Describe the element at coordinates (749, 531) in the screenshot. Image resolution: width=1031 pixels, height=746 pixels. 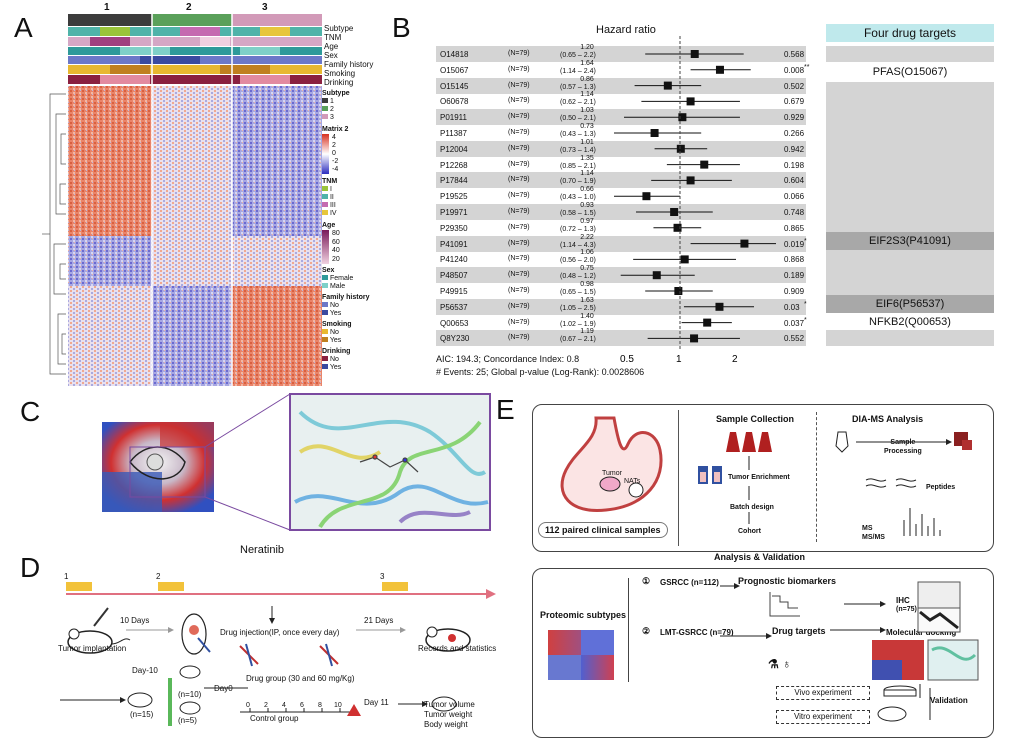
I see `cohort: Cohort` at that location.